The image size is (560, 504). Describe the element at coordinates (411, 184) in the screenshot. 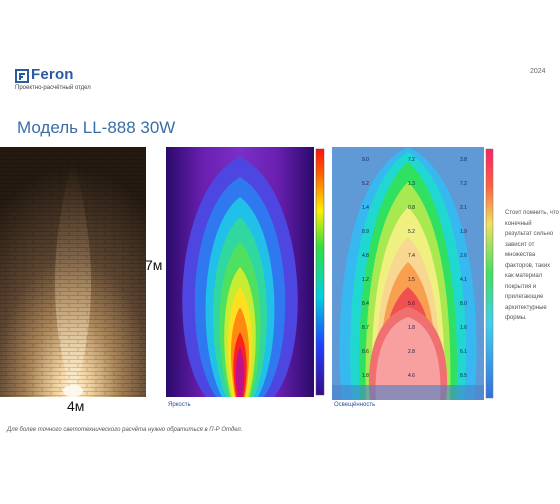

I see `illuminance-value: 1.3` at that location.